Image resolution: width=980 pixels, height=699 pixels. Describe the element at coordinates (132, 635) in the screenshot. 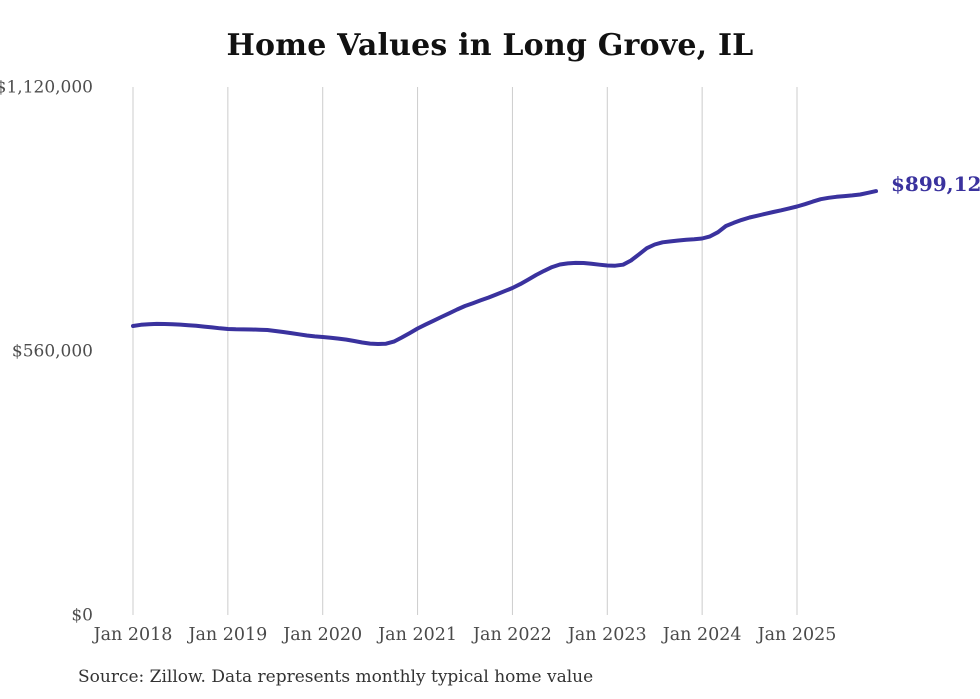

I see `x-tick-label: Jan 2018` at that location.